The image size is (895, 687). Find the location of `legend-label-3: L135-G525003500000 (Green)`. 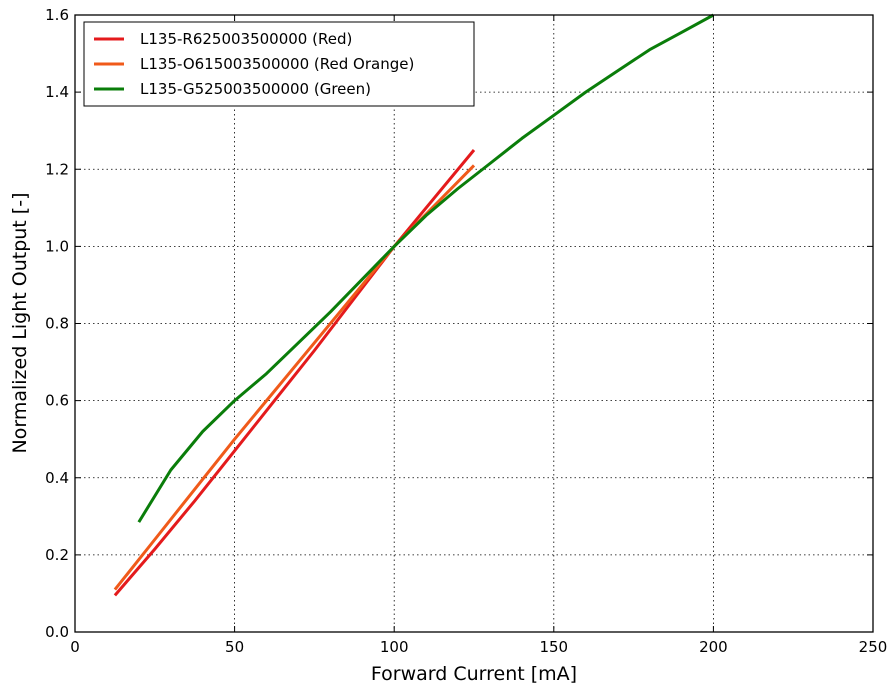

legend-label-3: L135-G525003500000 (Green) is located at coordinates (255, 89).